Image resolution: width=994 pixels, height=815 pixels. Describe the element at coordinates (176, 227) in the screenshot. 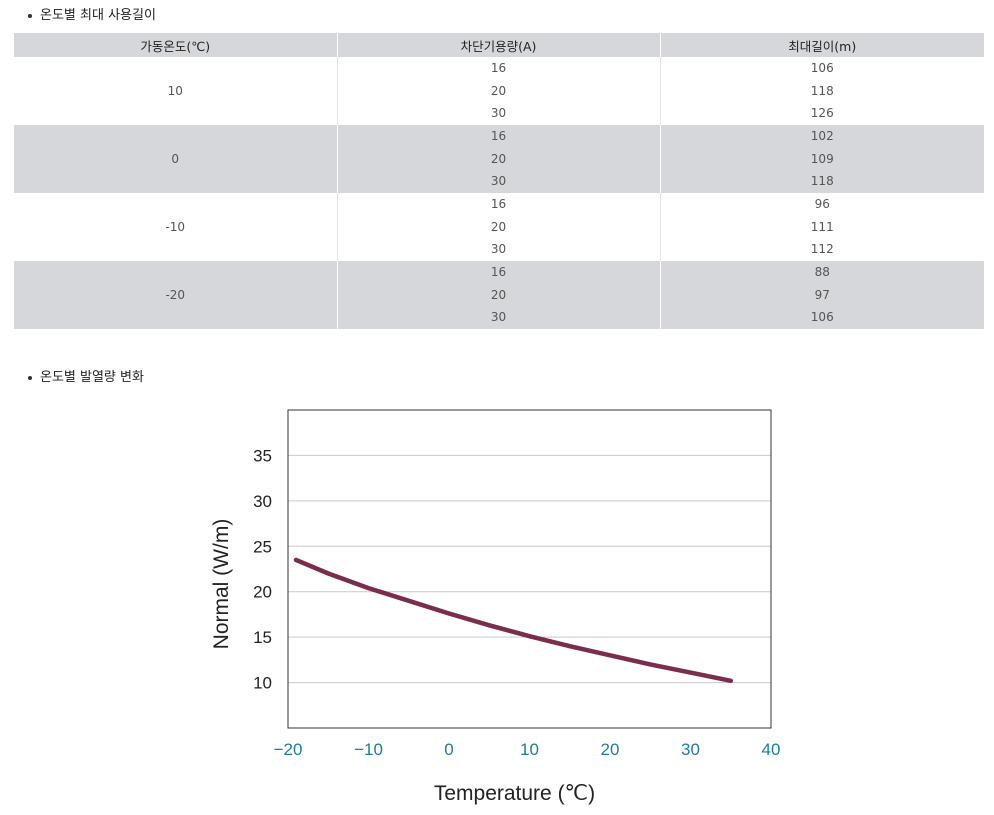

I see `temp-cell: -10` at that location.